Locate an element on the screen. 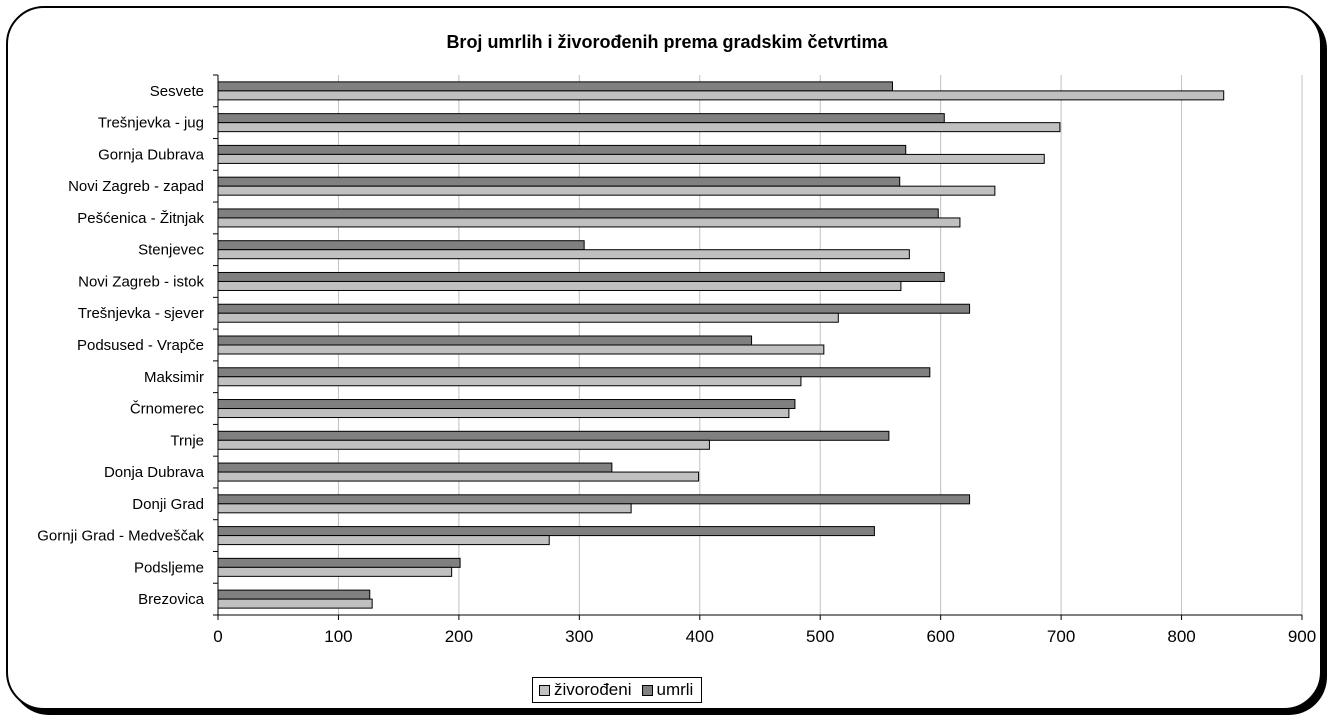 The image size is (1334, 715). category-label: Sesvete is located at coordinates (177, 91).